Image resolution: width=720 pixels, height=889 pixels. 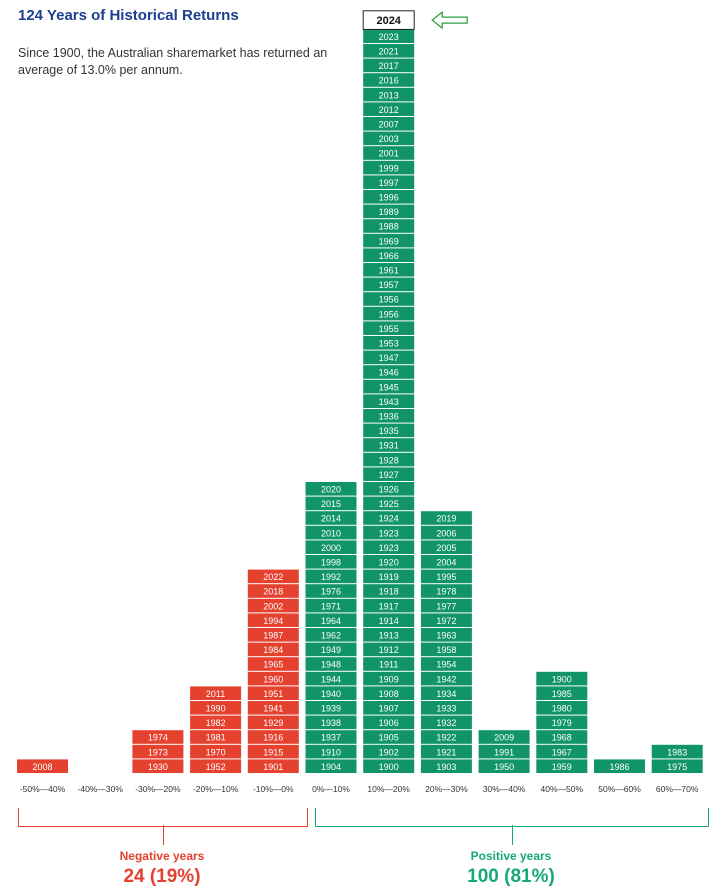 I want to click on year-label: 1931, so click(x=389, y=446).